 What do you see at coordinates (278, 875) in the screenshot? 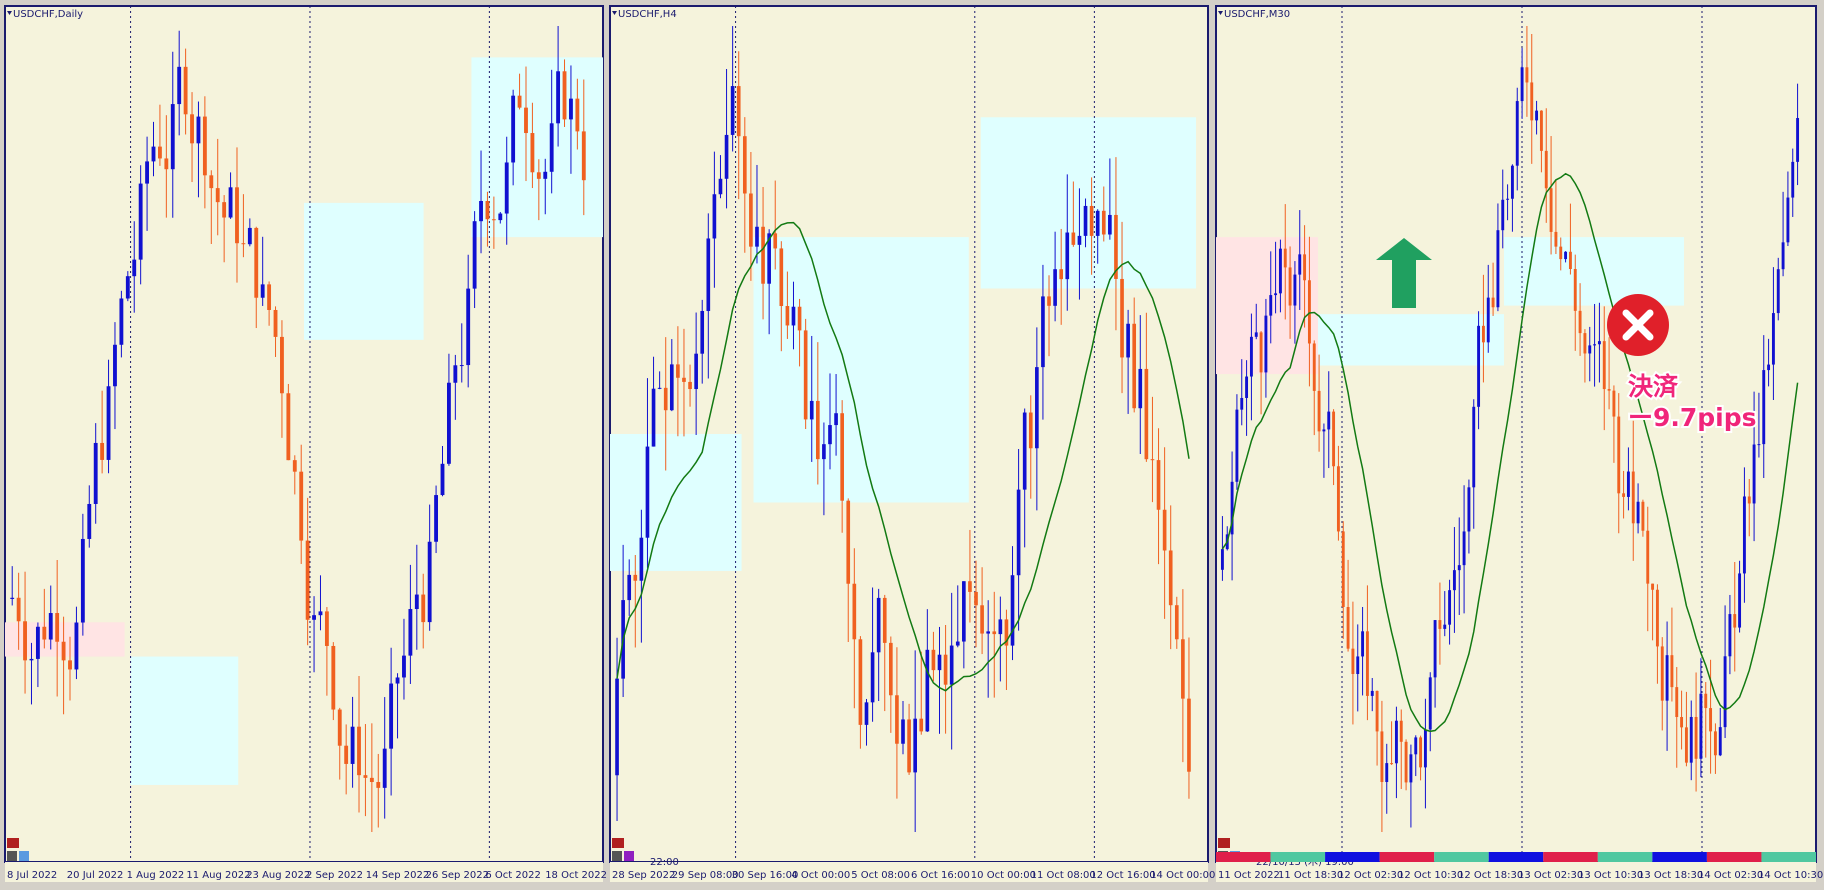
I see `x-axis-label: 23 Aug 2022` at bounding box center [278, 875].